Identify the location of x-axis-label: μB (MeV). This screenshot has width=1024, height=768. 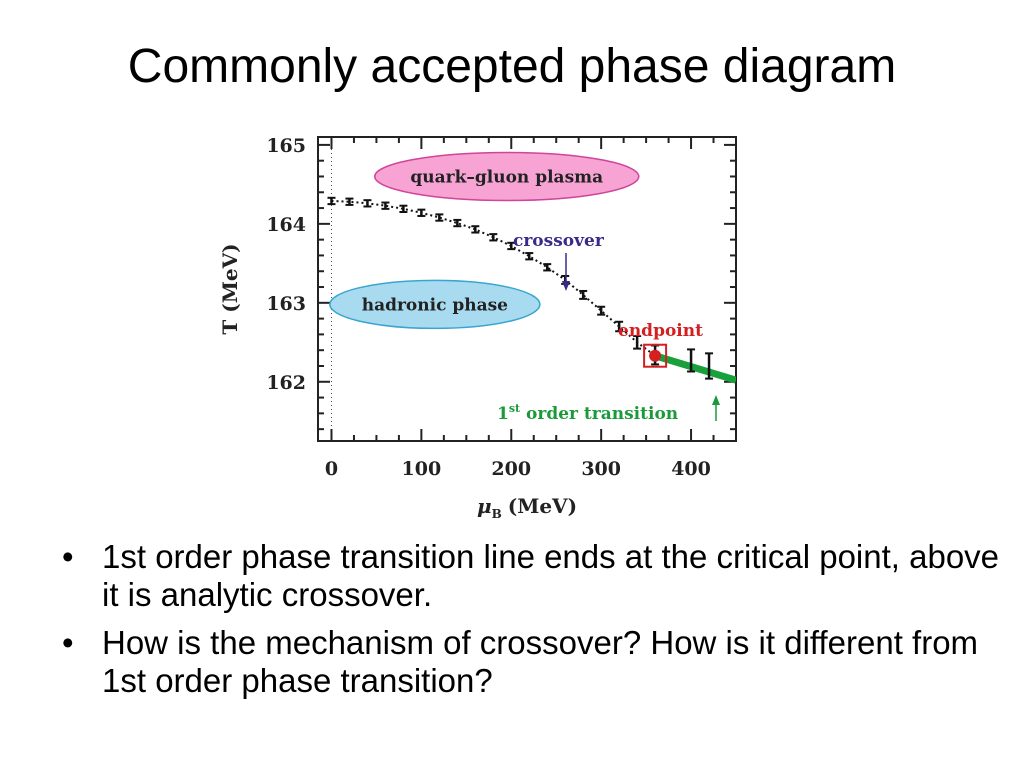
(527, 507).